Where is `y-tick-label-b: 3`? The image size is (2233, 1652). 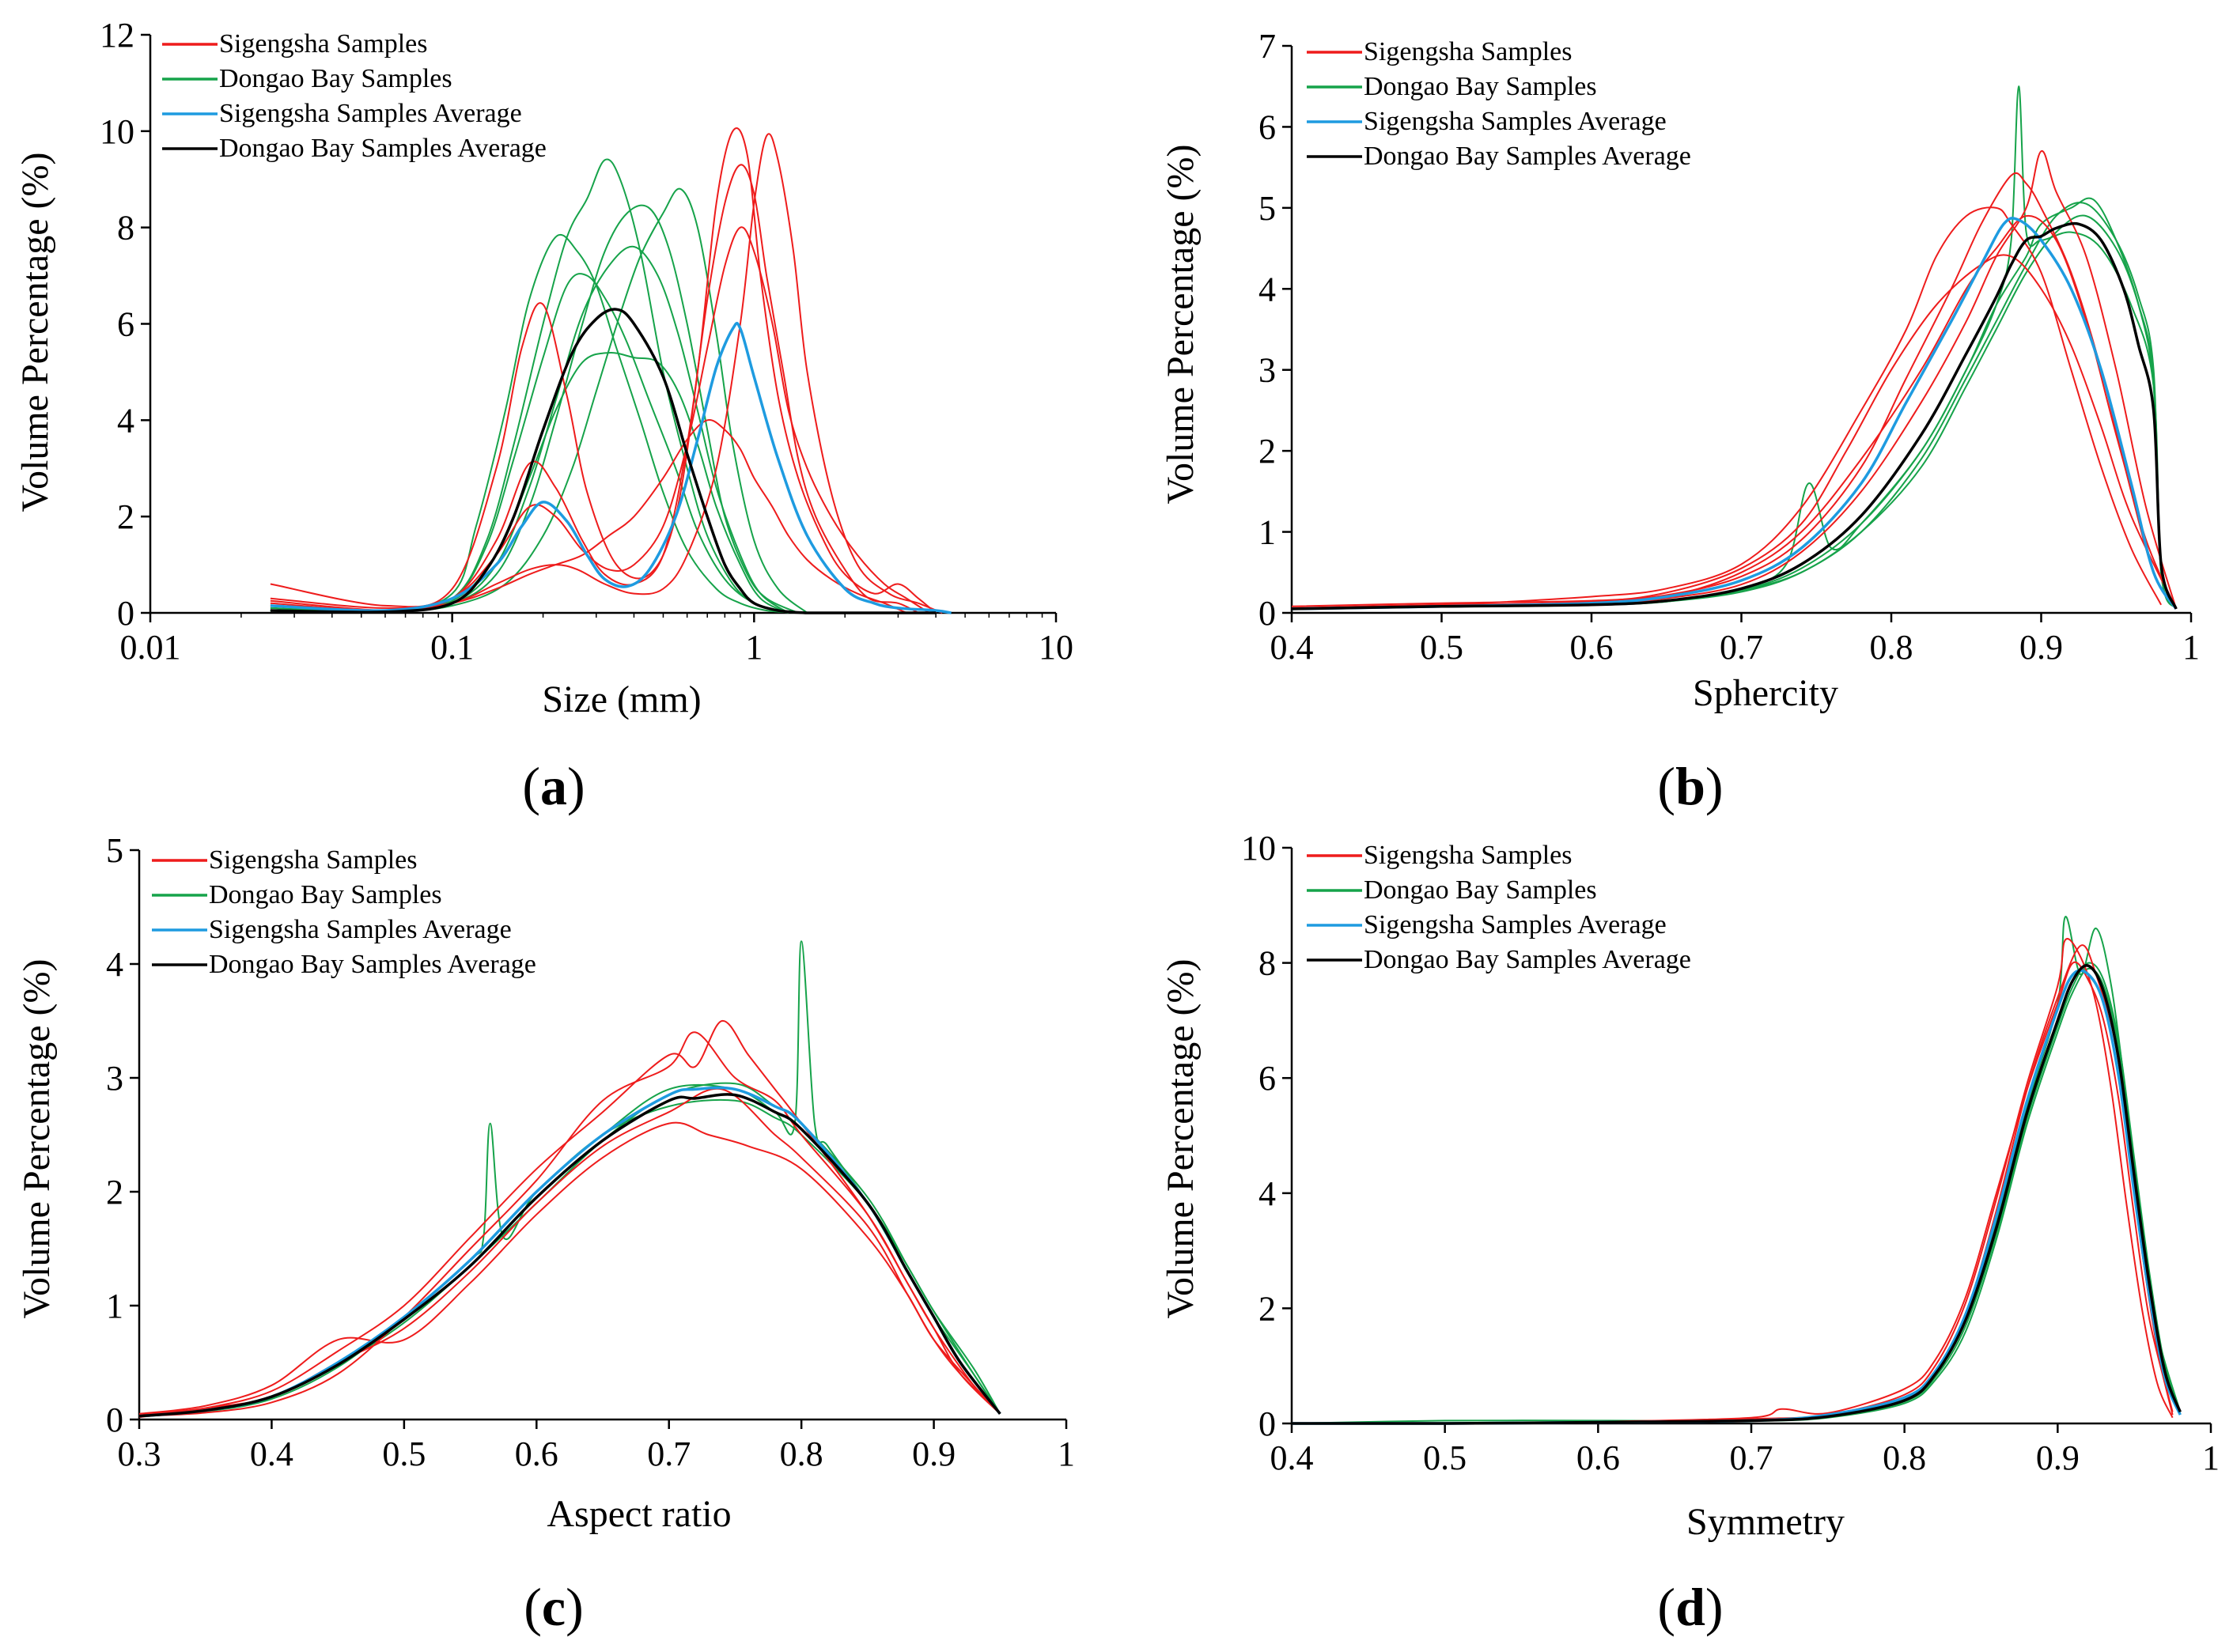 y-tick-label-b: 3 is located at coordinates (1267, 370).